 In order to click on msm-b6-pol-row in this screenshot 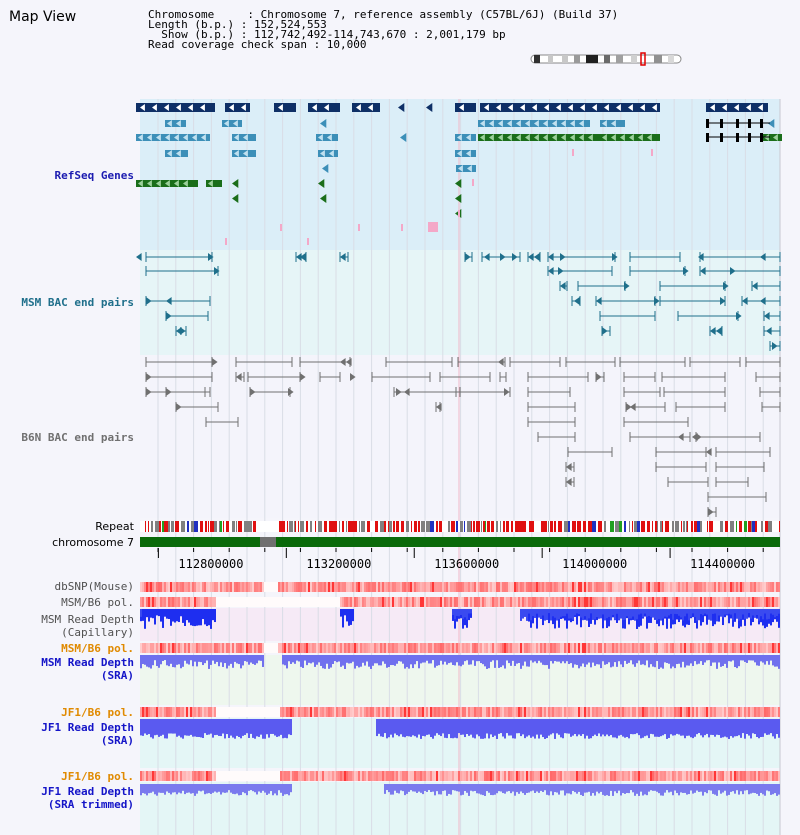, I will do `click(460, 602)`.